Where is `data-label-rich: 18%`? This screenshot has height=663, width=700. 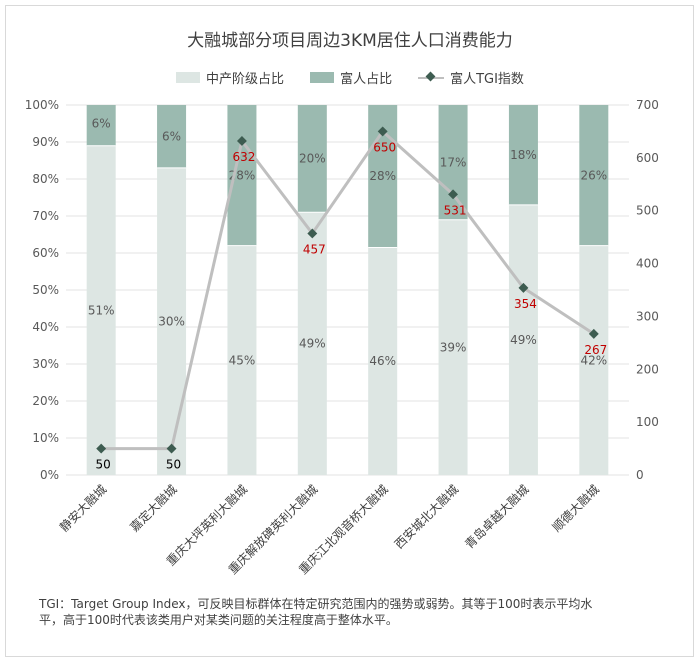
data-label-rich: 18% is located at coordinates (523, 155).